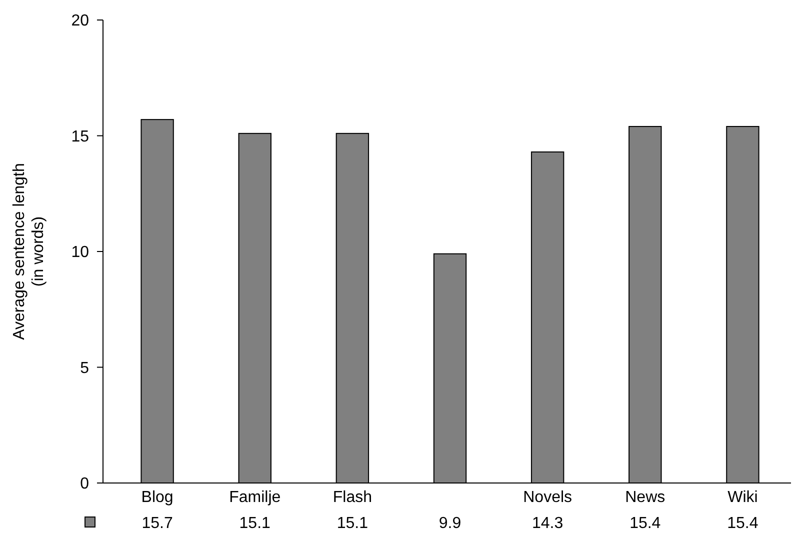 This screenshot has height=537, width=803. Describe the element at coordinates (80, 253) in the screenshot. I see `y-tick-label: 10` at that location.